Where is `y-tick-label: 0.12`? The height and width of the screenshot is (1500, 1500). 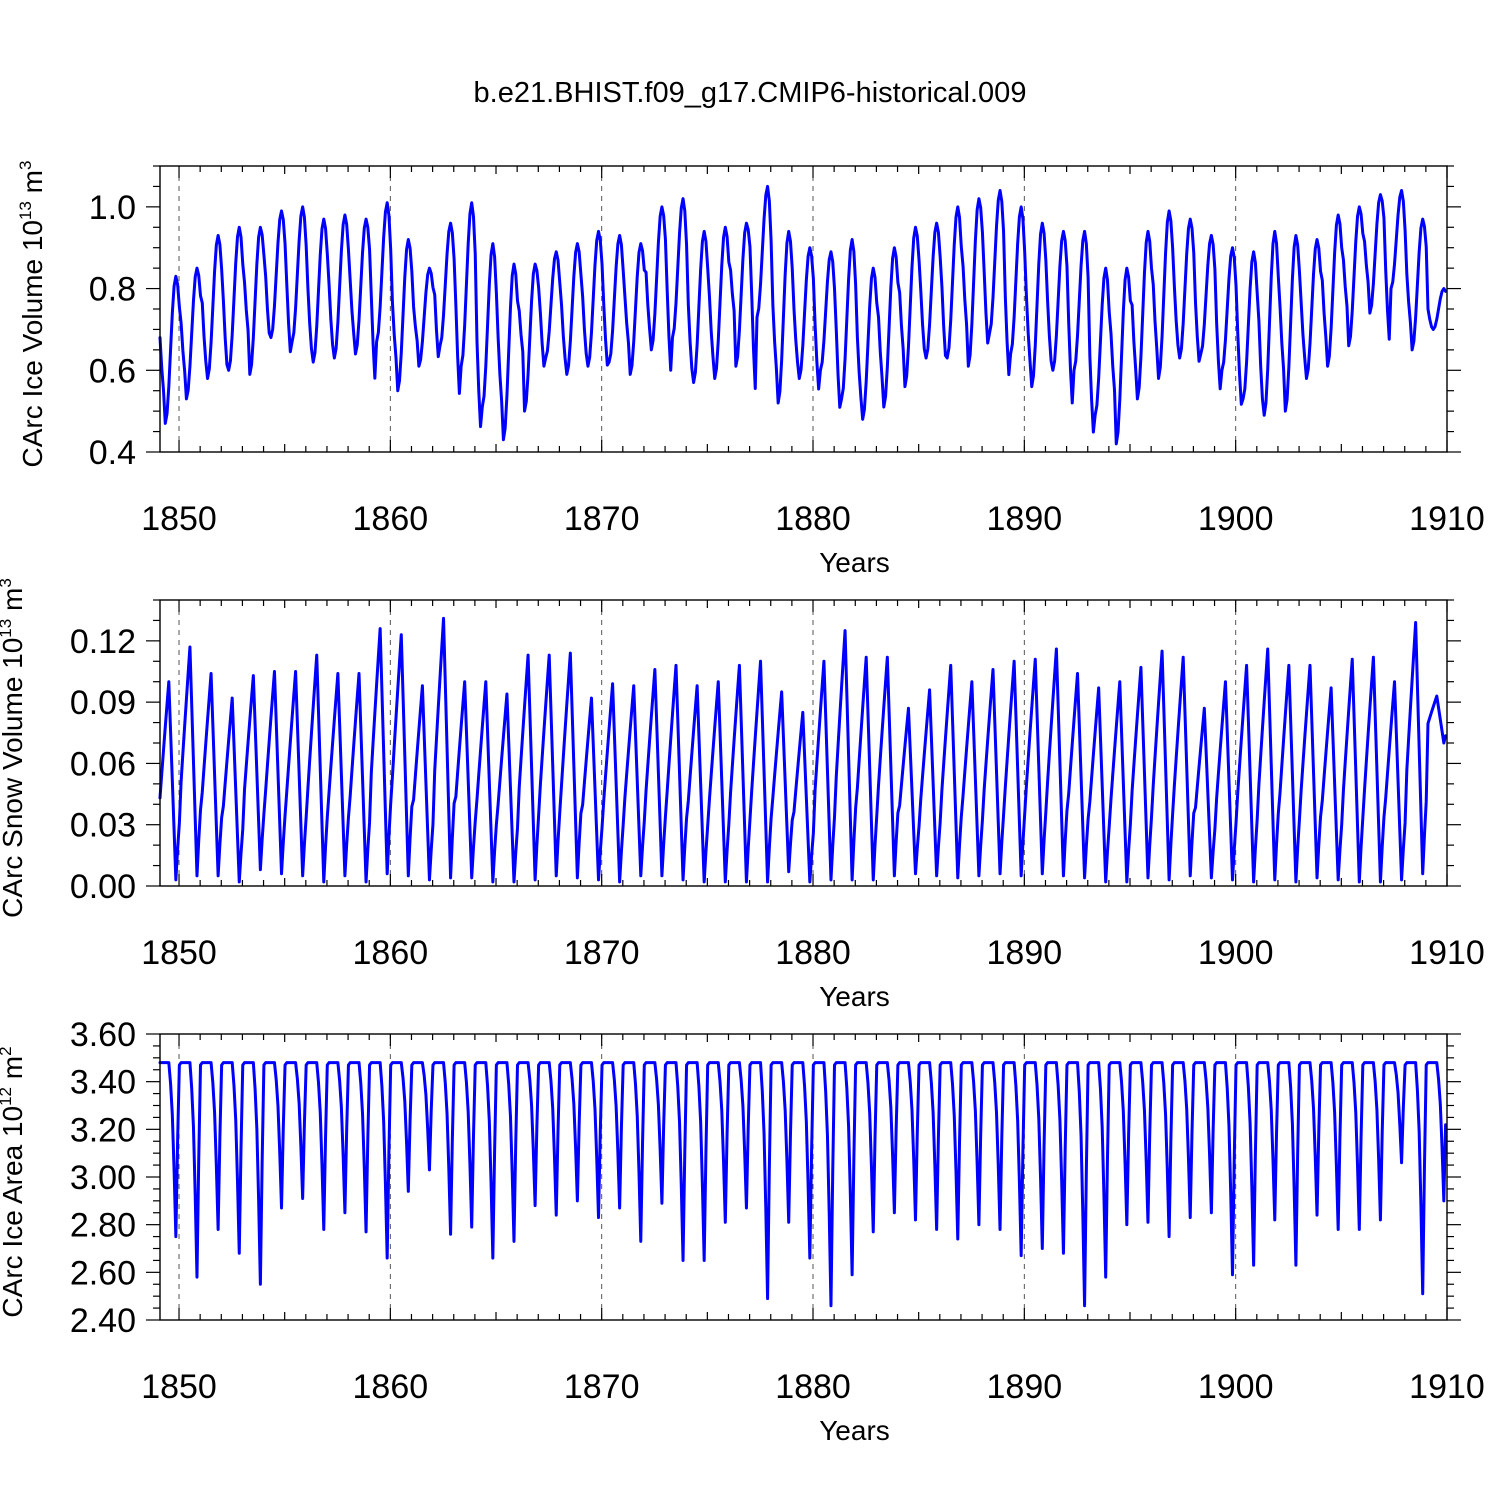 y-tick-label: 0.12 is located at coordinates (103, 642).